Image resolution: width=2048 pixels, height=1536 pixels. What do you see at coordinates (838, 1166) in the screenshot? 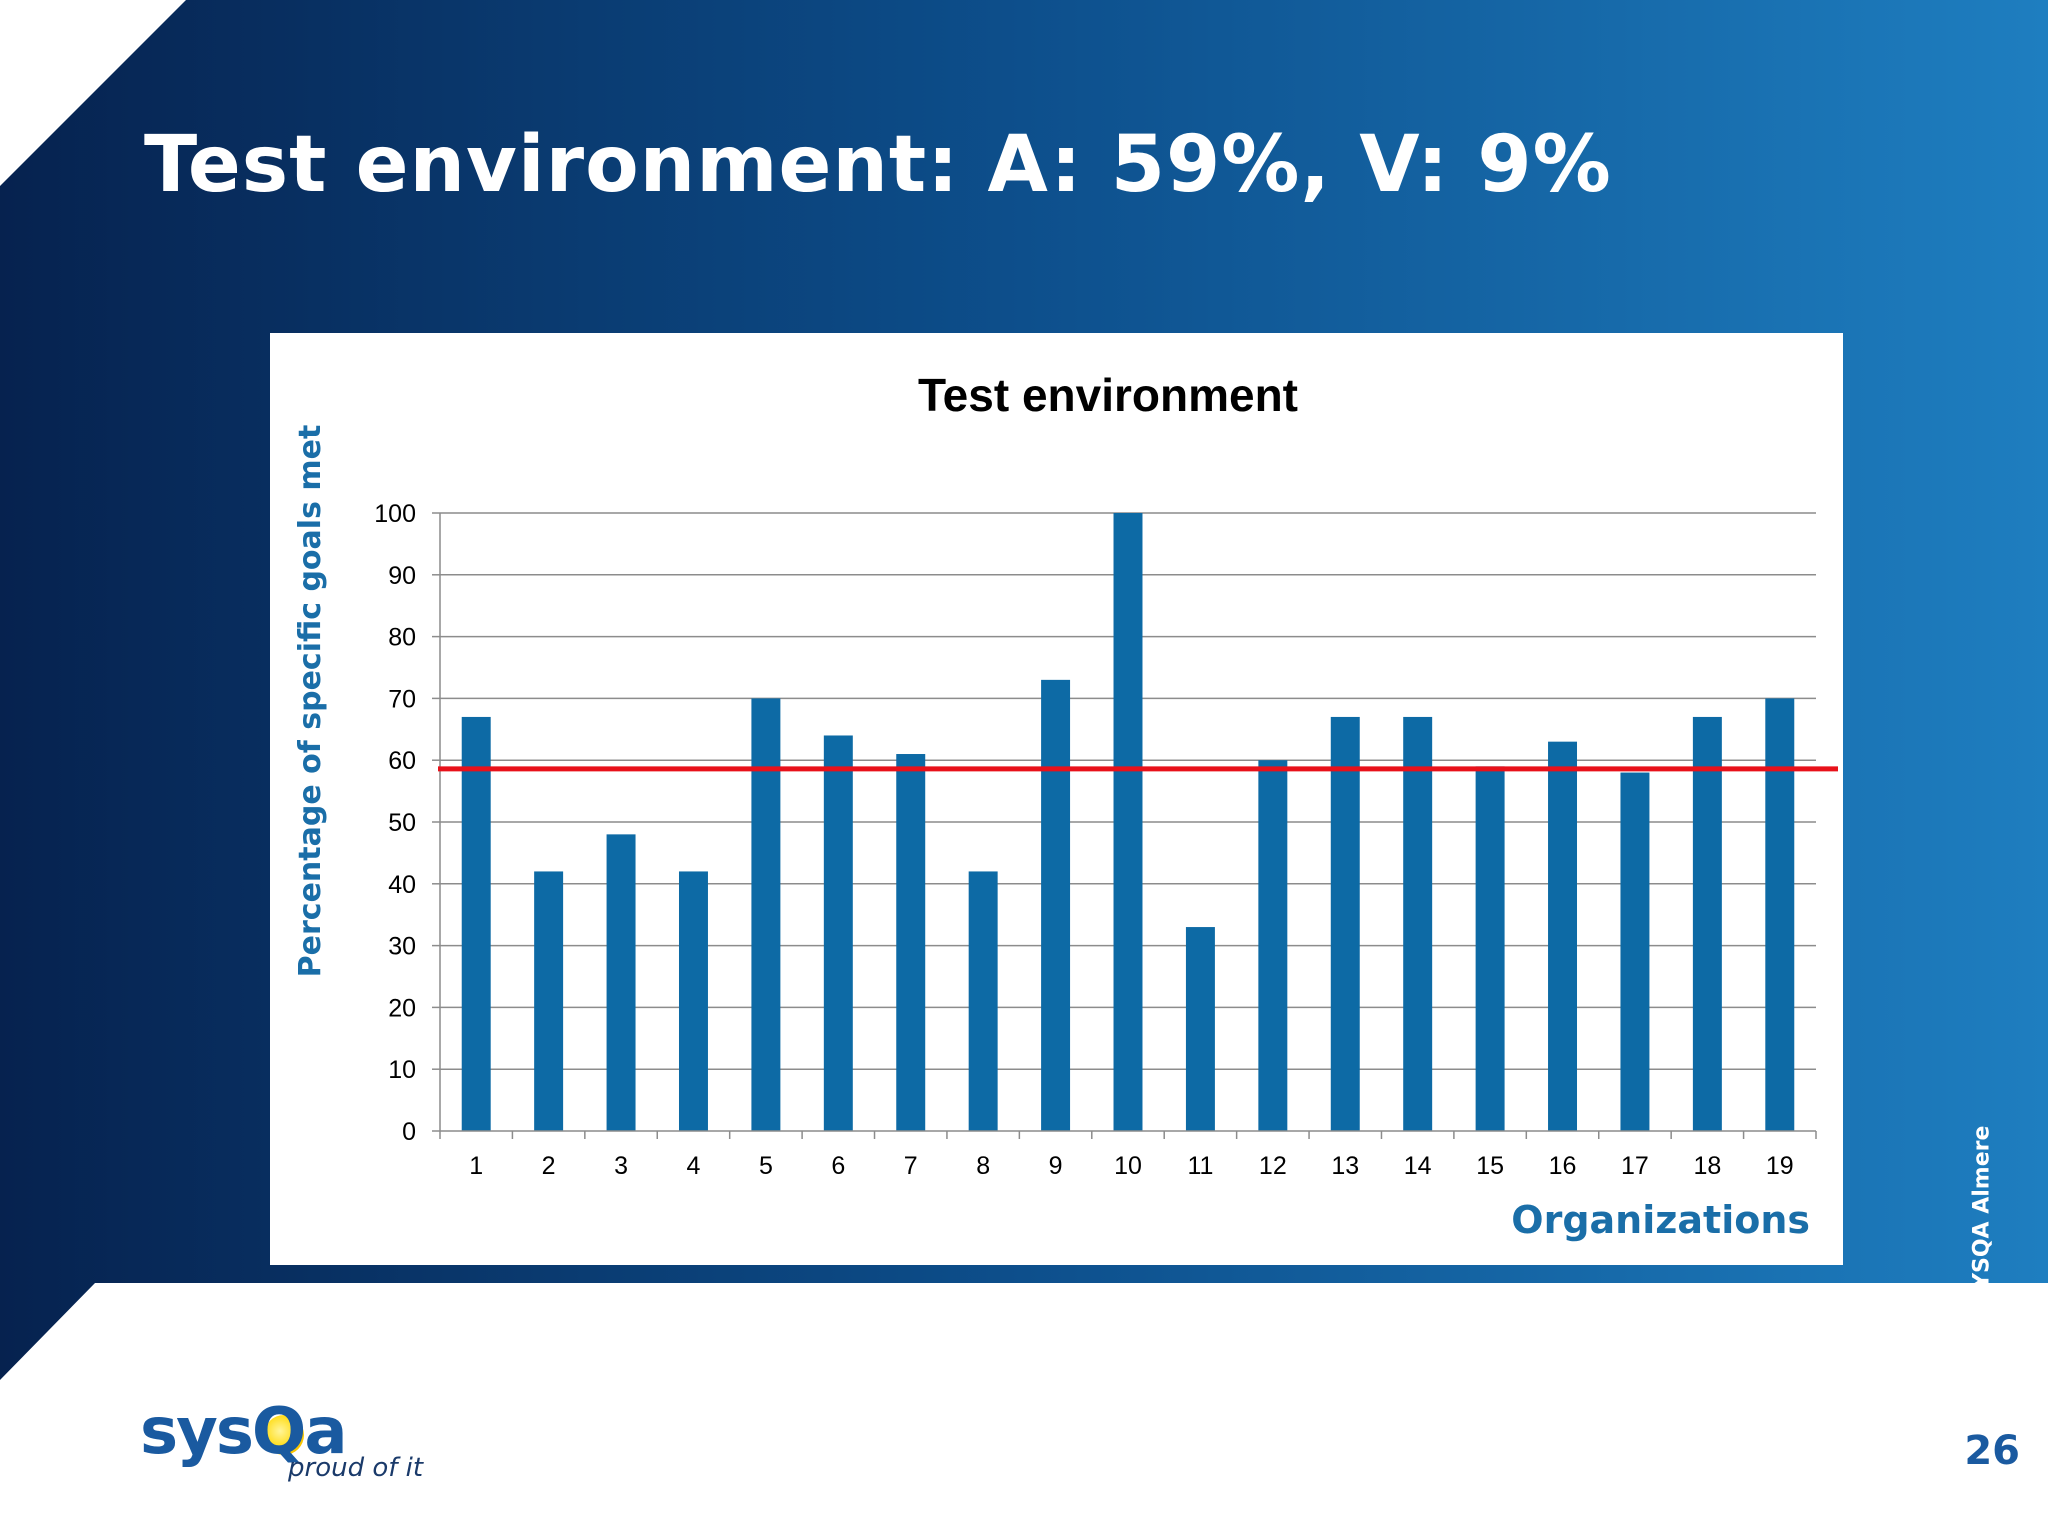
I see `x-tick-label: 6` at bounding box center [838, 1166].